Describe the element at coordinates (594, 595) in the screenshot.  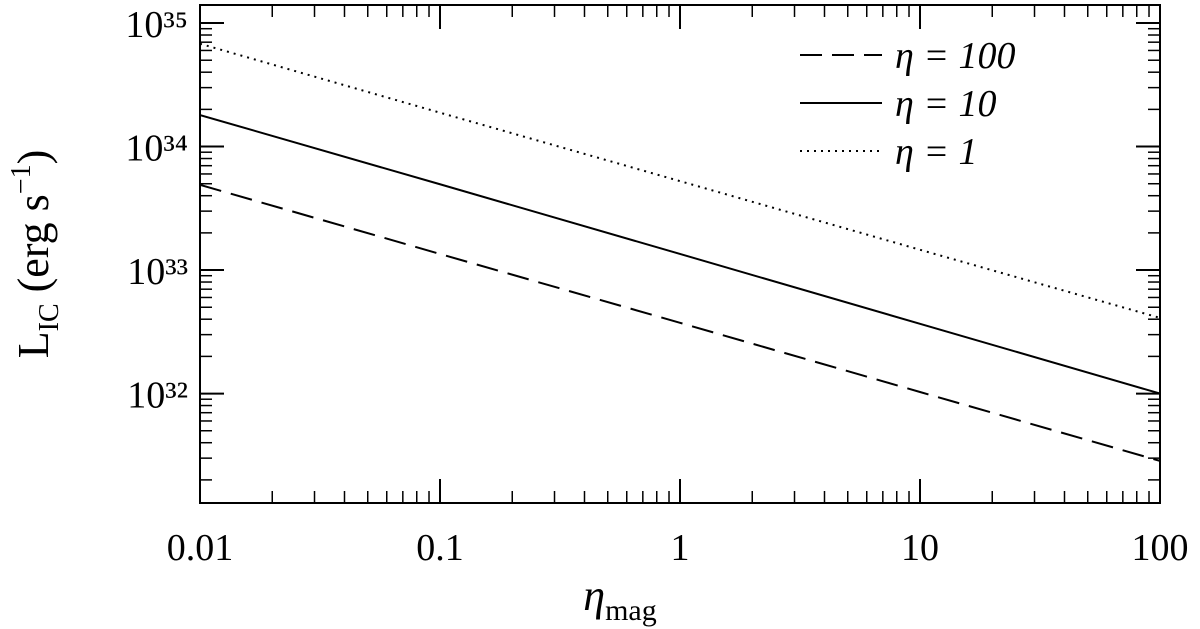
I see `x-label-main: η` at that location.